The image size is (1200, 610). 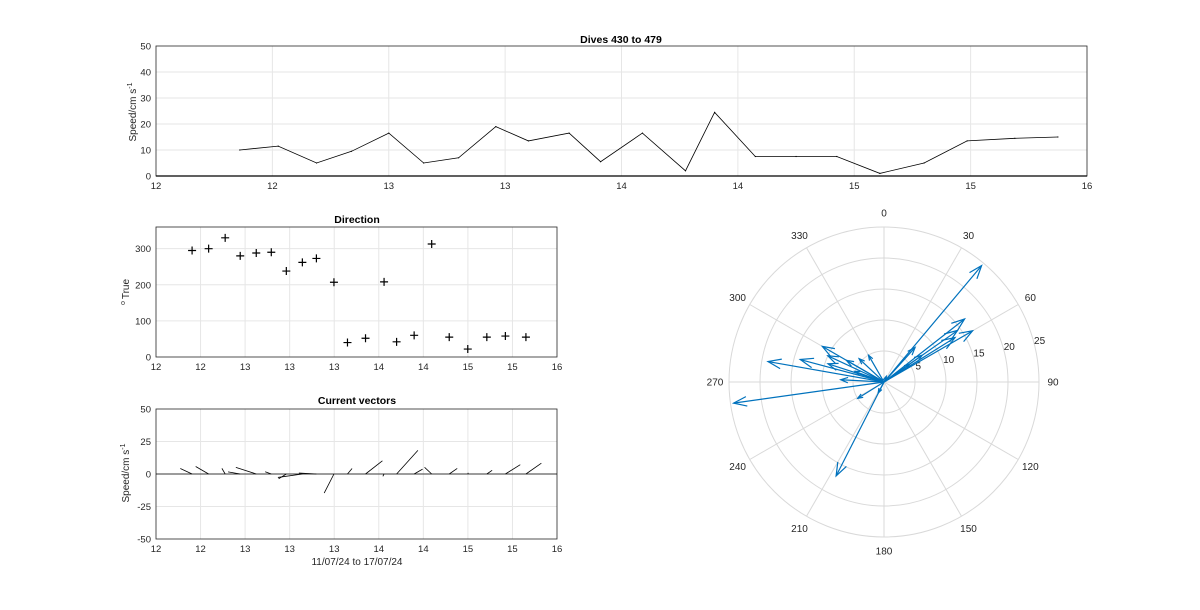 I want to click on radius-tick-label: 20, so click(x=1010, y=347).